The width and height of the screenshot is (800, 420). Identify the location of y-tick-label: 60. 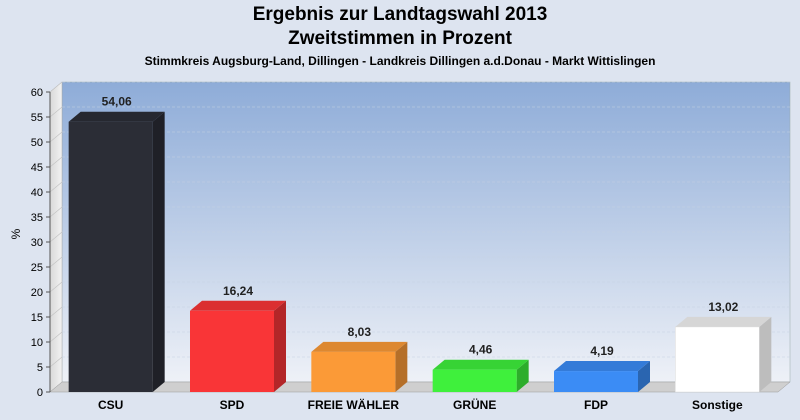
(37, 93).